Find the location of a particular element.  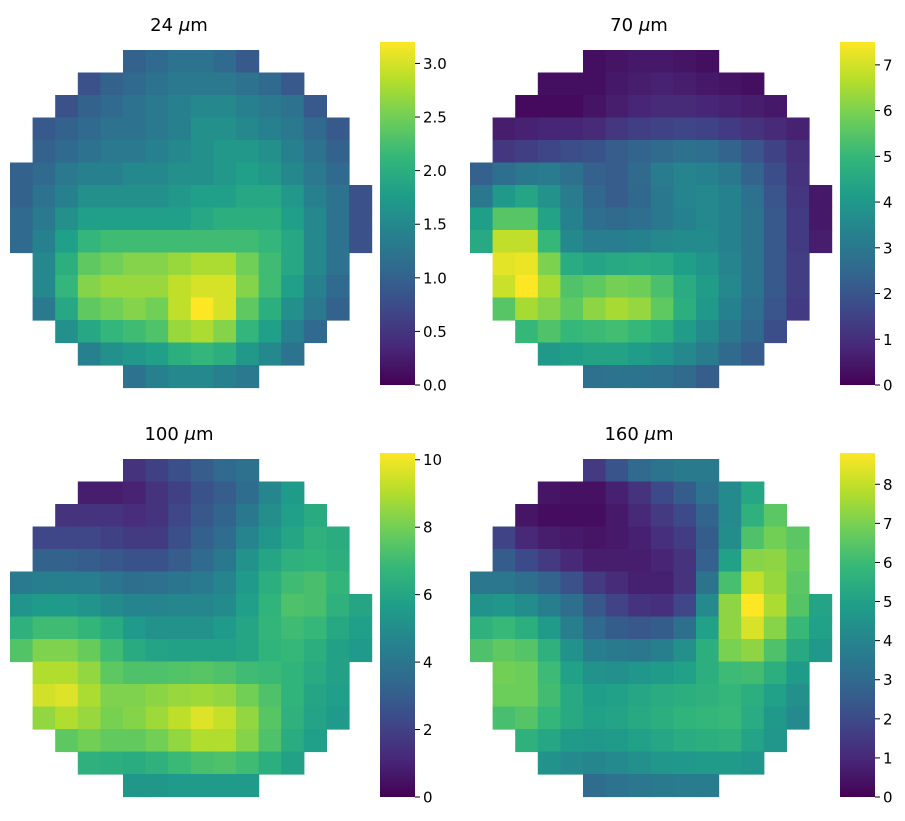

colorbar-tick-label: 4 is located at coordinates (888, 641).